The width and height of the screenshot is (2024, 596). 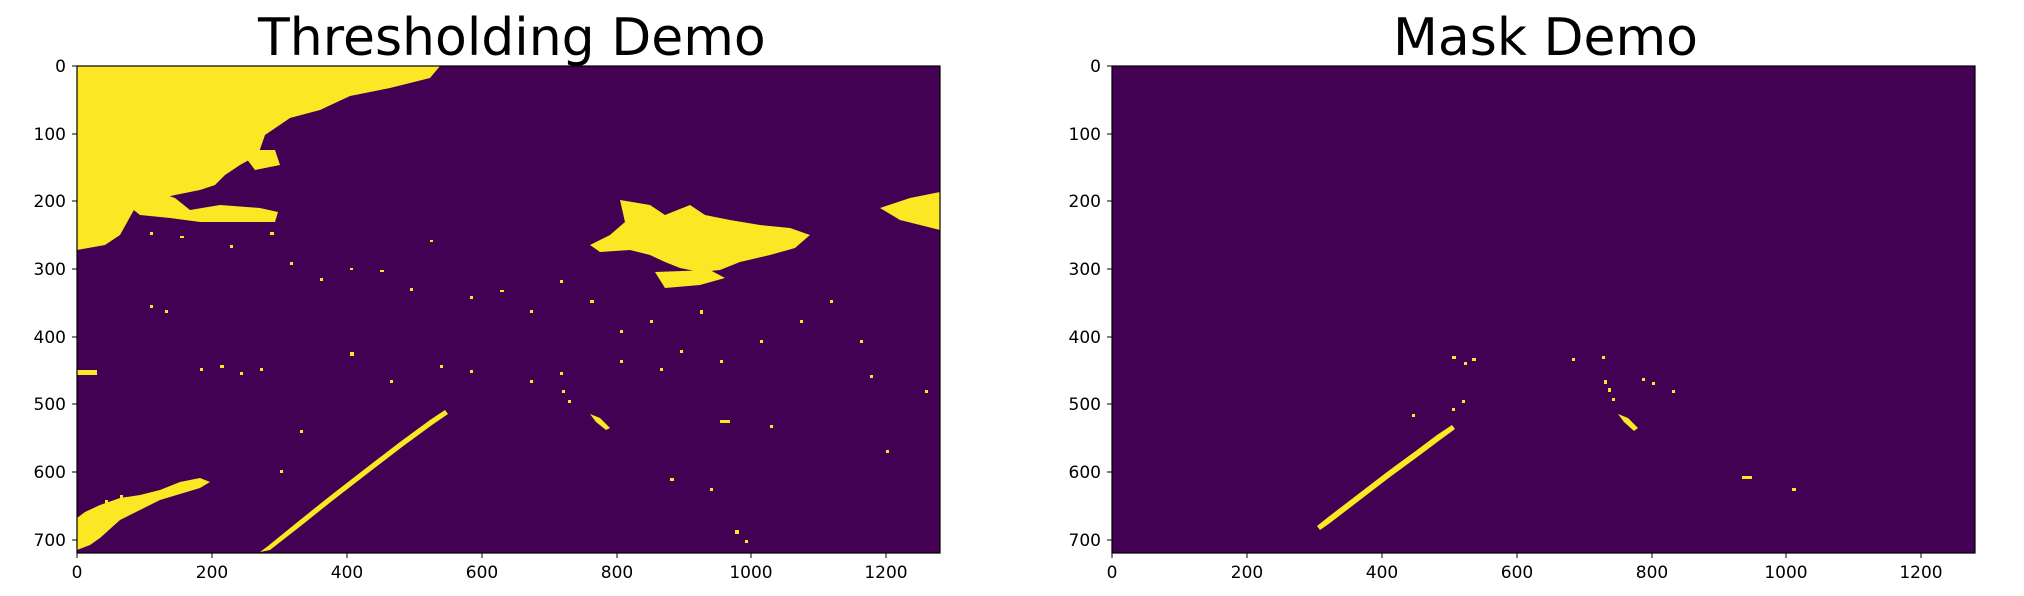 I want to click on threshold-title: Thresholding Demo, so click(x=512, y=38).